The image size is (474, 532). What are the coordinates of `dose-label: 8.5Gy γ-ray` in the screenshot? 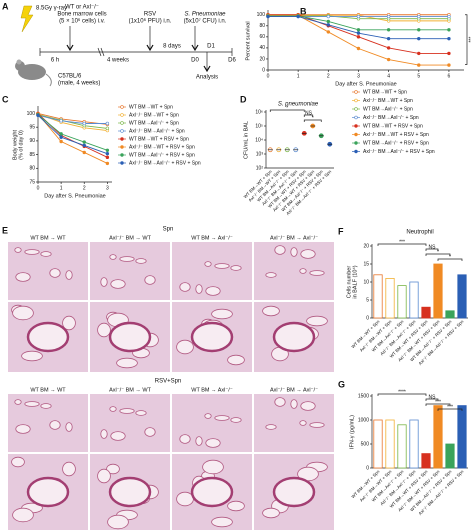 It's located at (51, 9).